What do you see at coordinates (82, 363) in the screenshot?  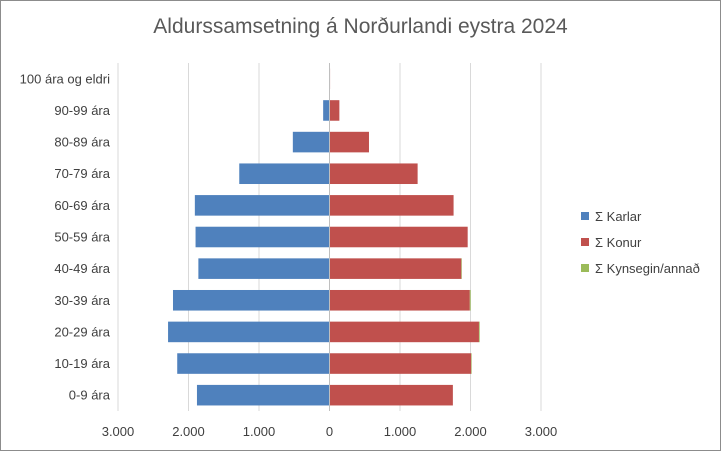 I see `category-label: 10-19 ára` at bounding box center [82, 363].